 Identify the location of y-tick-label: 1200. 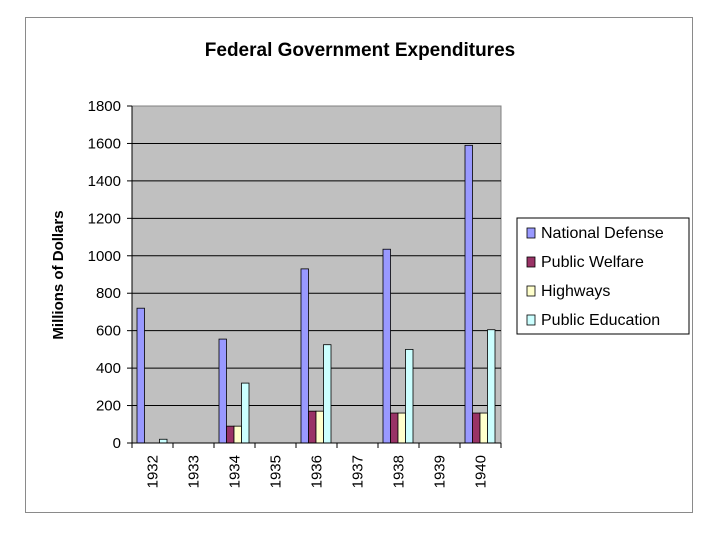
(104, 218).